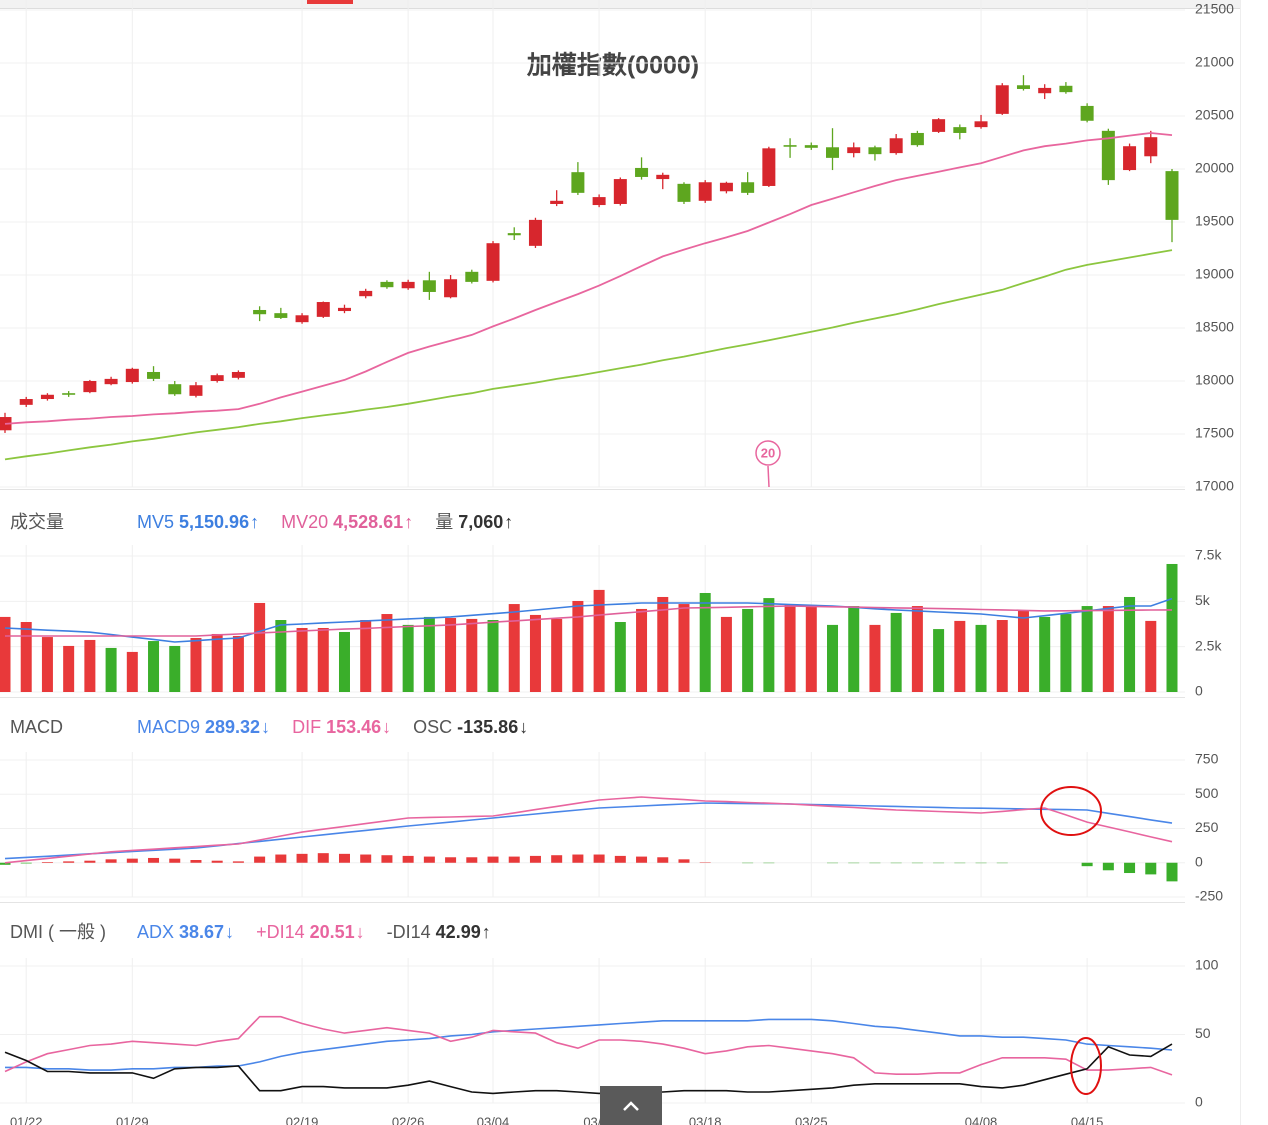 This screenshot has width=1268, height=1125. I want to click on legend-value: 7,060, so click(480, 522).